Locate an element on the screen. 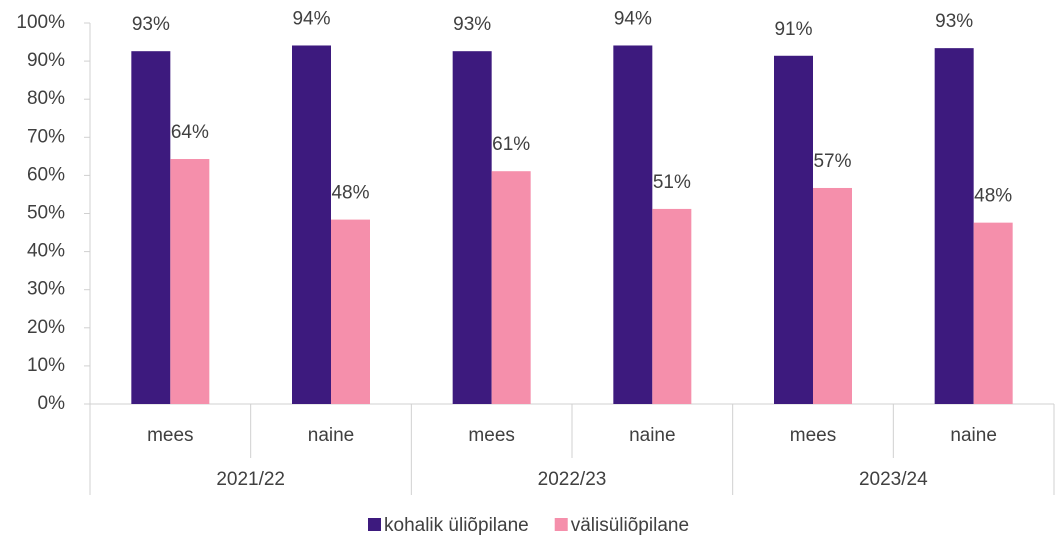 This screenshot has width=1056, height=543. group-label: 2021/22 is located at coordinates (250, 479).